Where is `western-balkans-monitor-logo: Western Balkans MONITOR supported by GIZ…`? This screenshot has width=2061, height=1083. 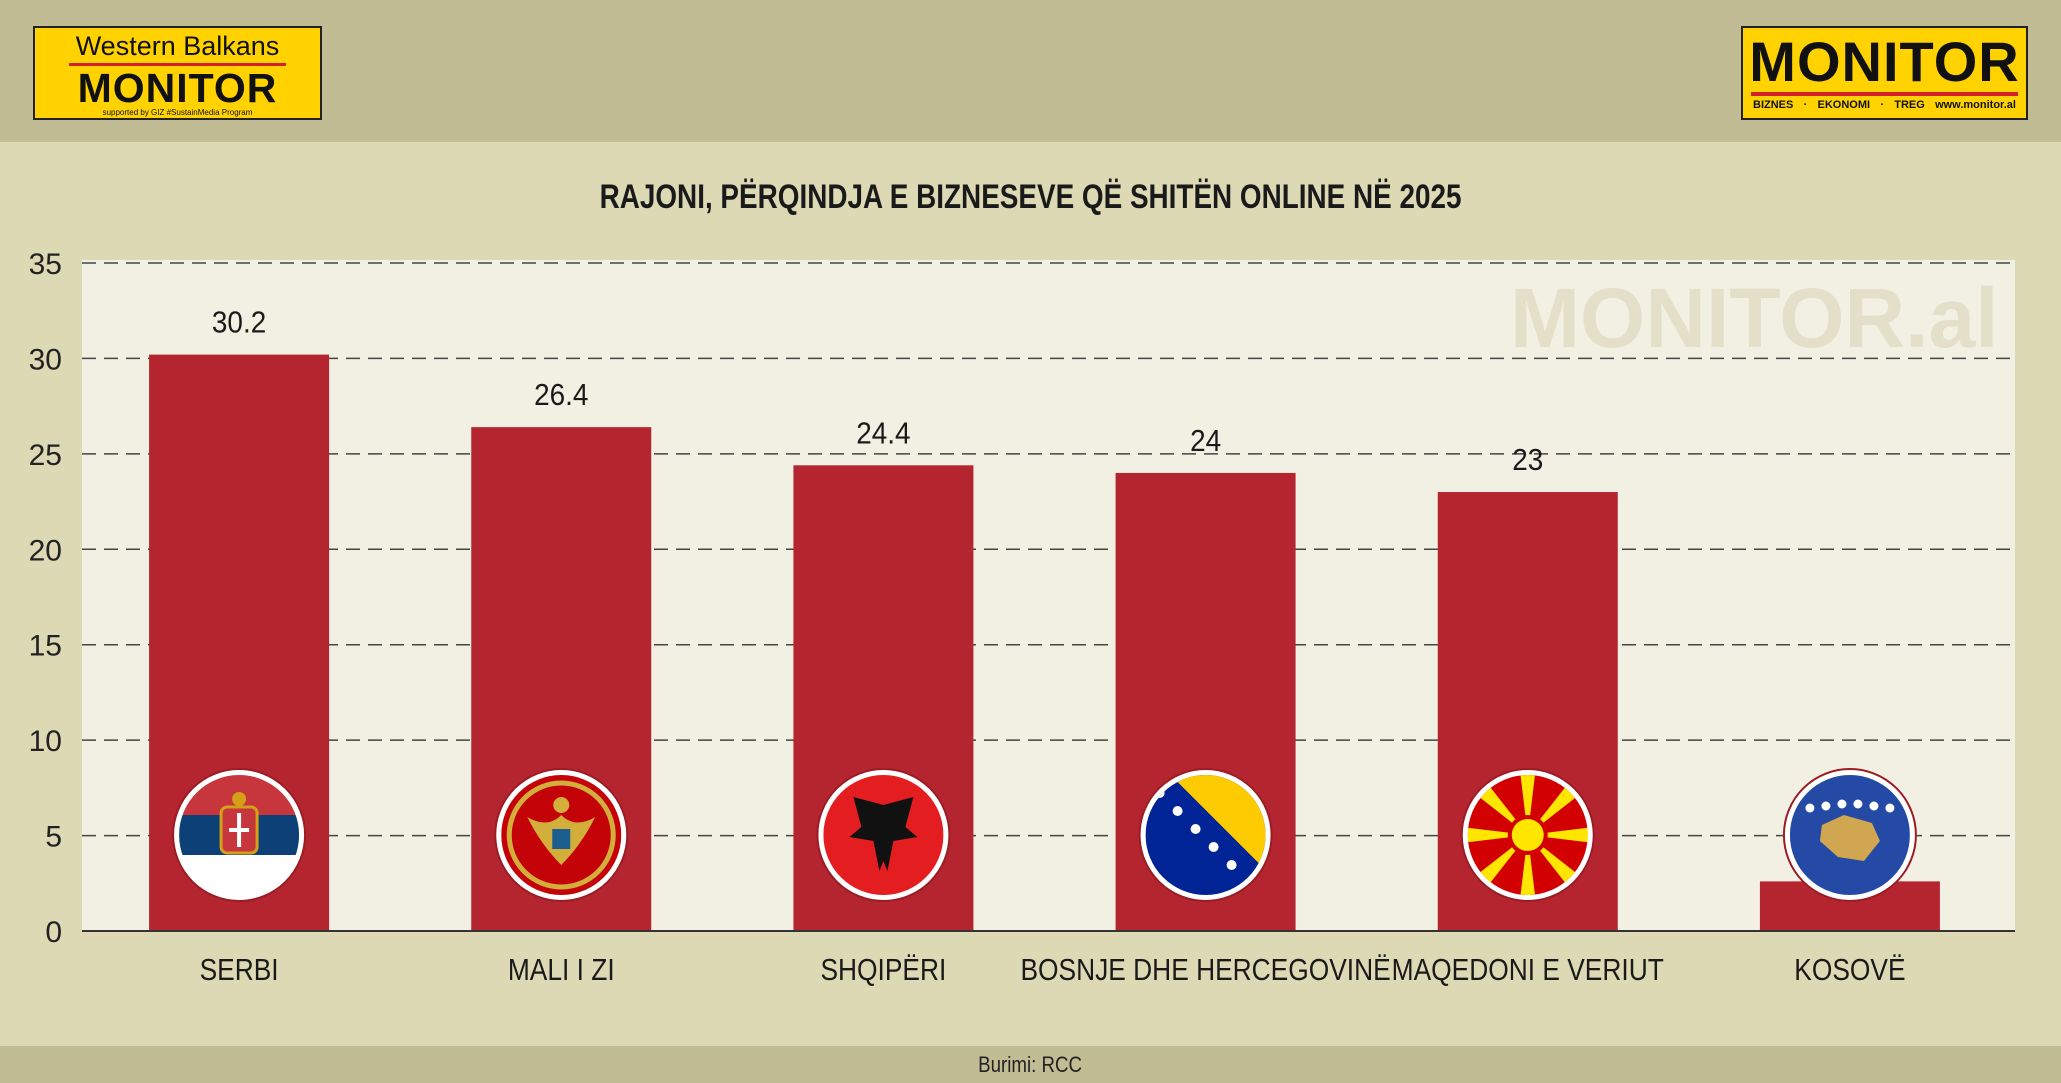
western-balkans-monitor-logo: Western Balkans MONITOR supported by GIZ… is located at coordinates (177, 73).